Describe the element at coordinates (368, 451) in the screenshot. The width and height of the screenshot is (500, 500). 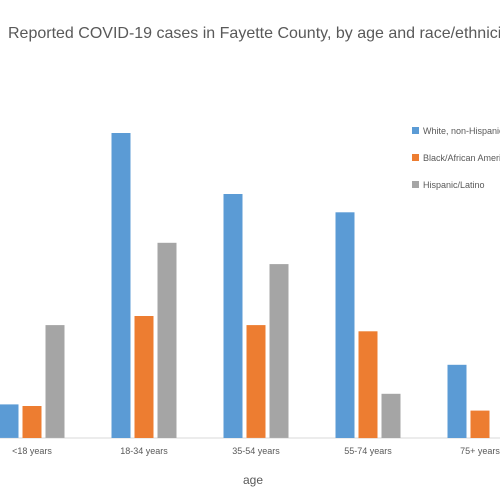
I see `x-tick-label: 55-74 years` at that location.